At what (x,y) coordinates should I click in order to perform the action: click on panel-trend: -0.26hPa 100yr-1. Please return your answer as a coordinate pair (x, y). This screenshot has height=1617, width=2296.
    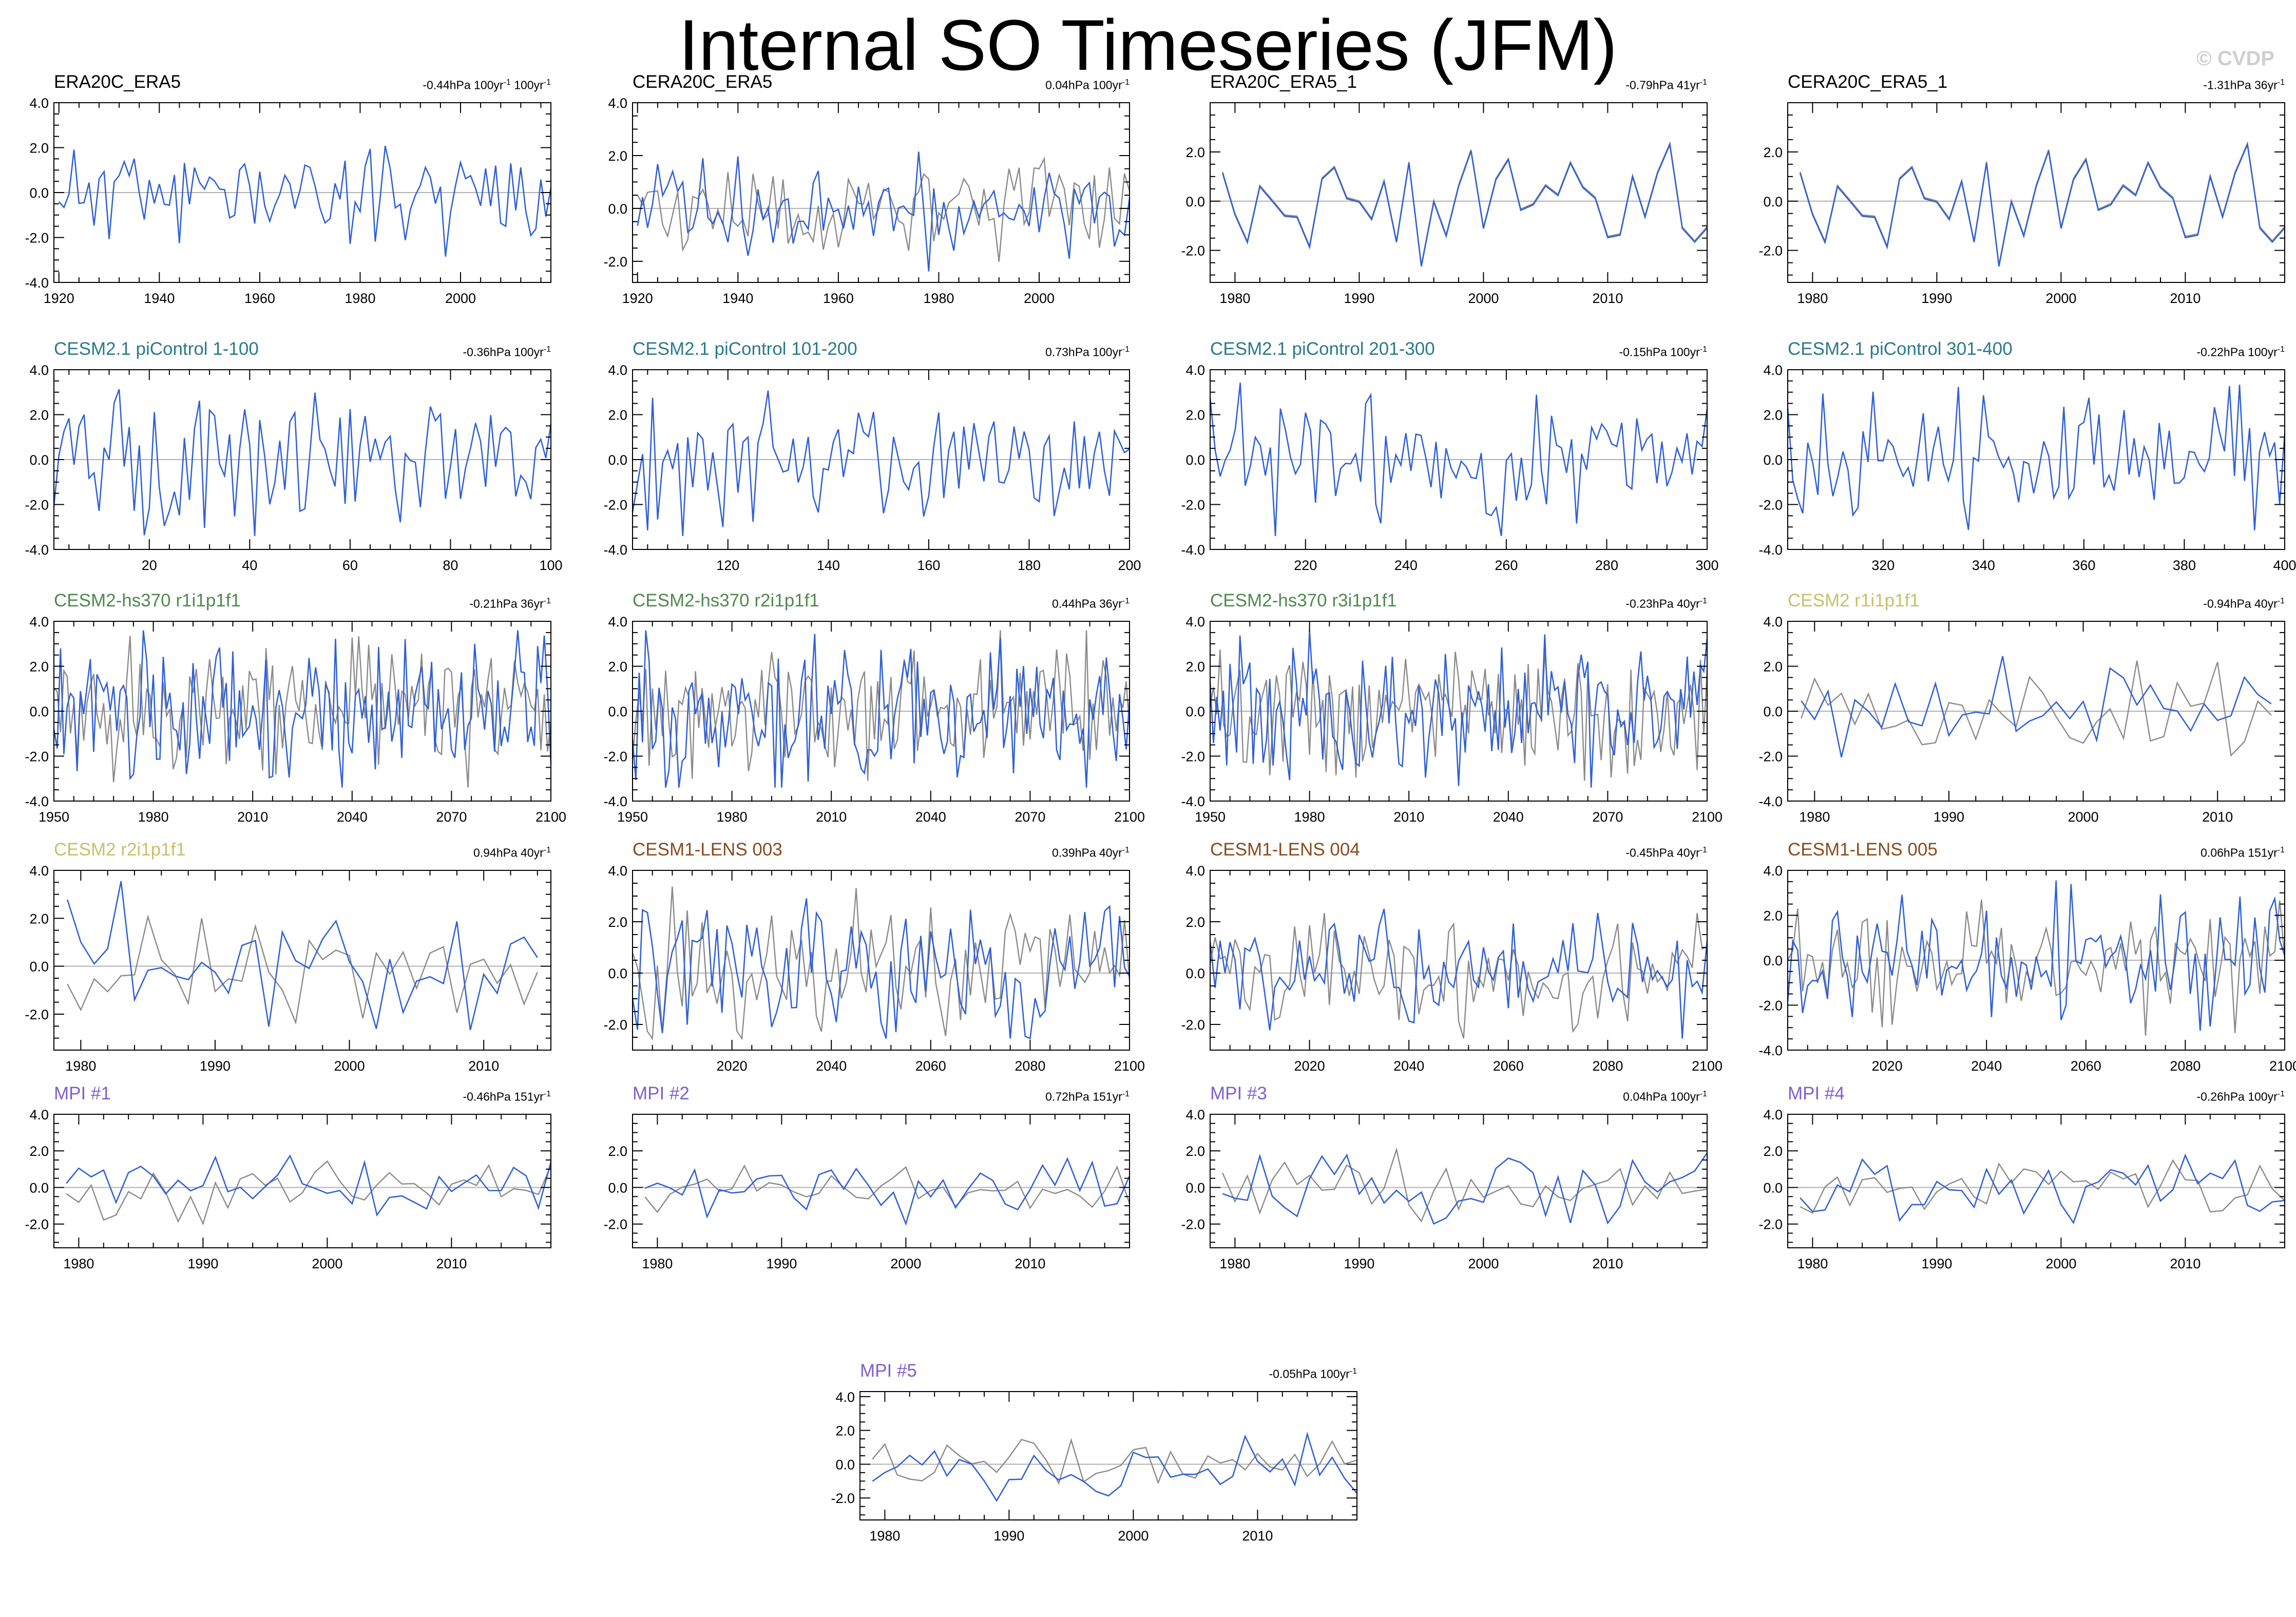
    Looking at the image, I should click on (2240, 1097).